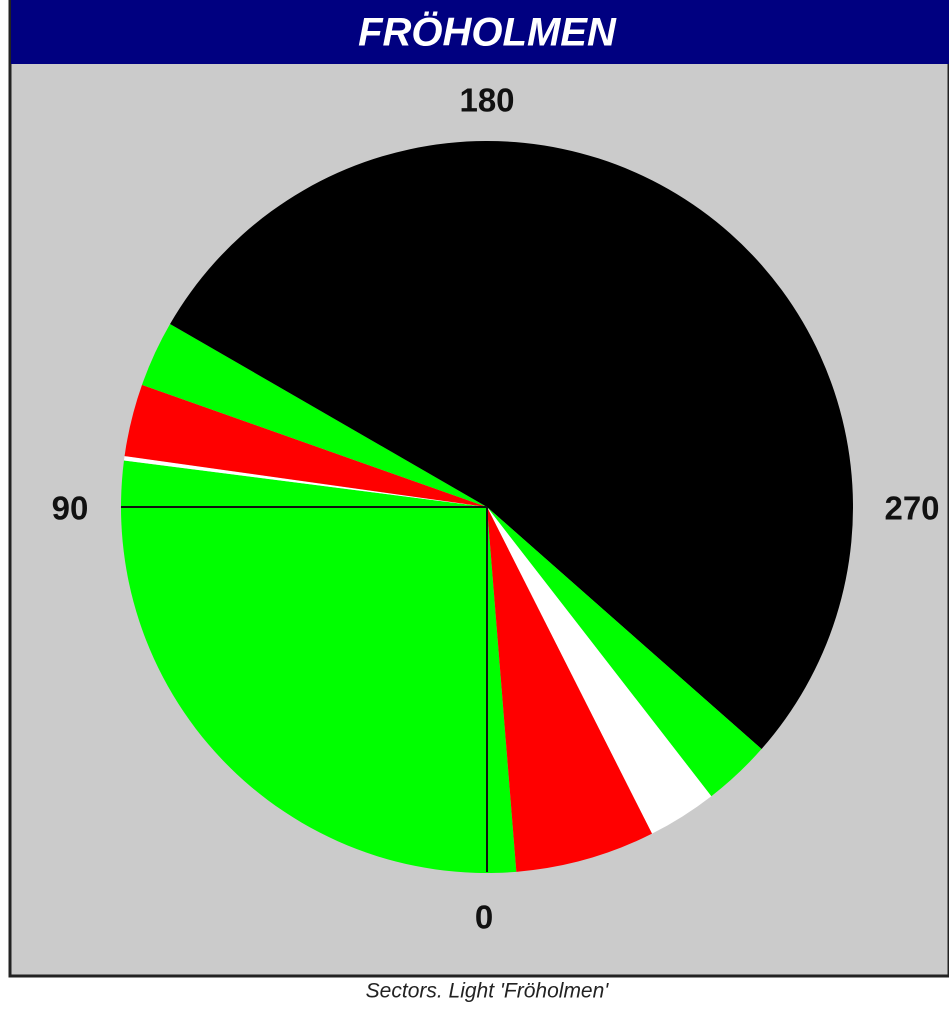  Describe the element at coordinates (70, 508) in the screenshot. I see `compass-label: 90` at that location.